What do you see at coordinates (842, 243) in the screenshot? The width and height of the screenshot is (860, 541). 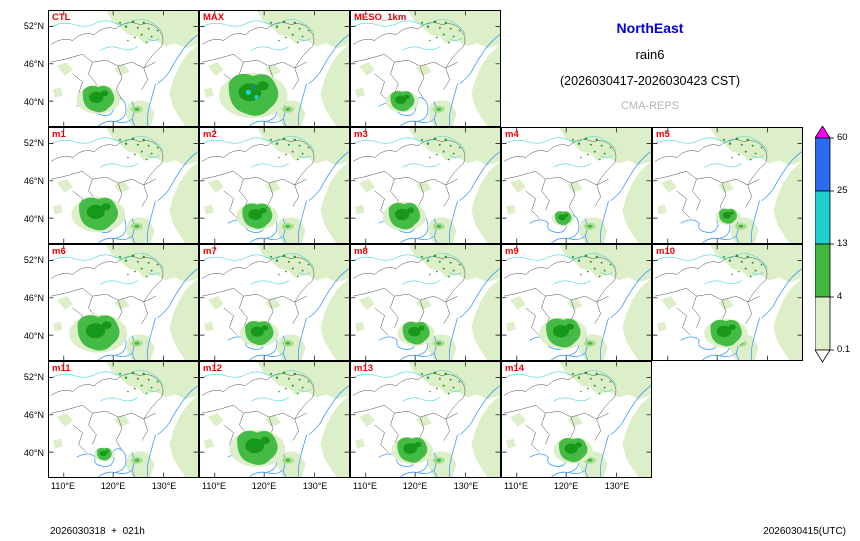 I see `colorbar-tick-label: 13` at bounding box center [842, 243].